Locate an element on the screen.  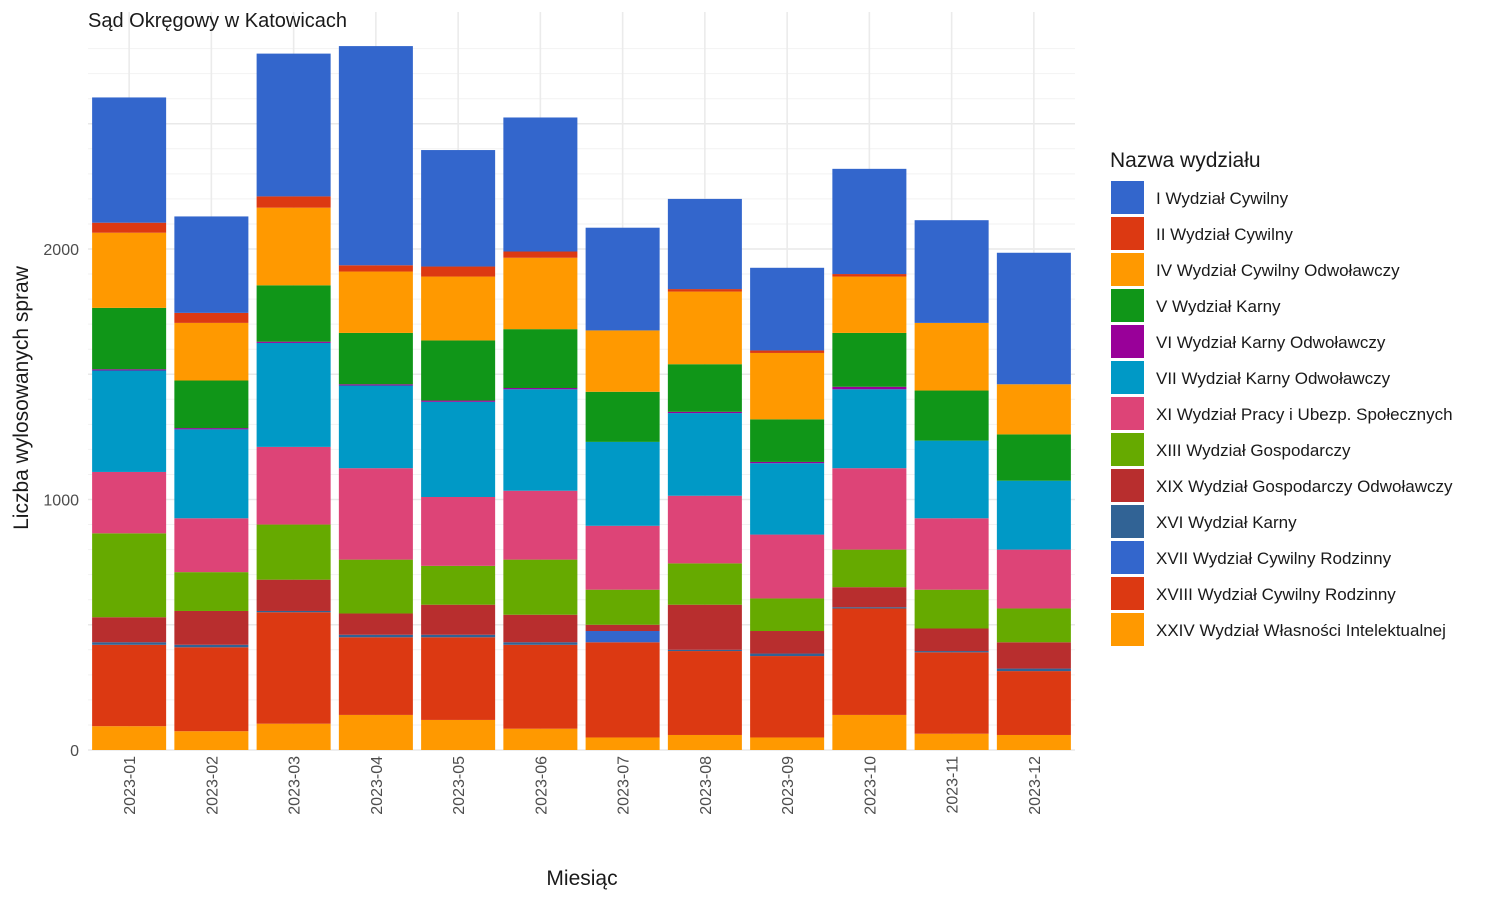
legend-label: IV Wydział Cywilny Odwoławczy is located at coordinates (1278, 270).